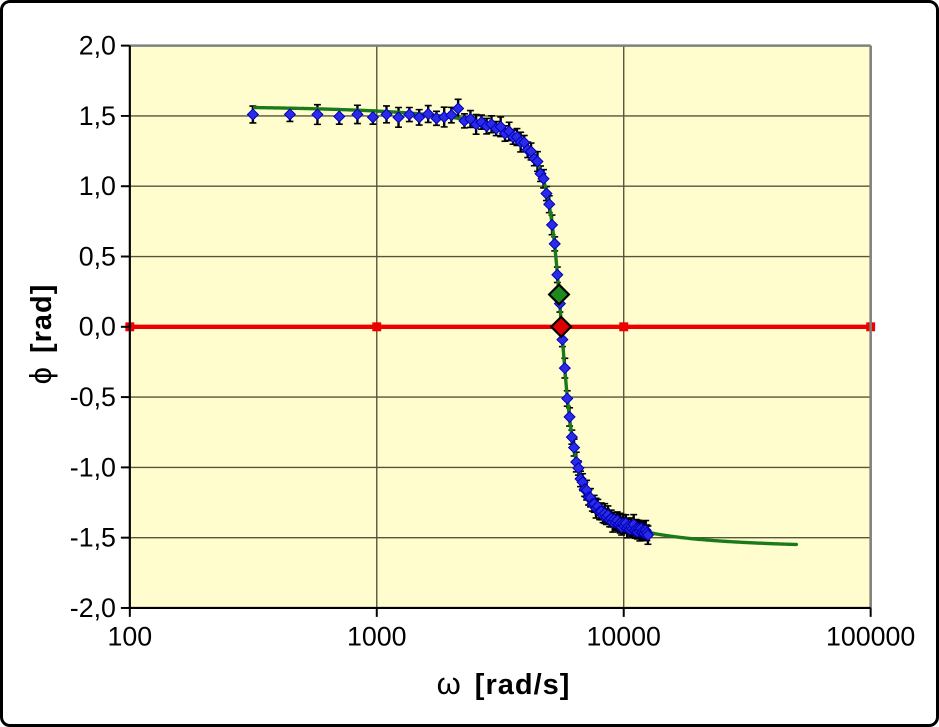 This screenshot has height=727, width=939. What do you see at coordinates (93, 467) in the screenshot?
I see `y-tick-label: -1,0` at bounding box center [93, 467].